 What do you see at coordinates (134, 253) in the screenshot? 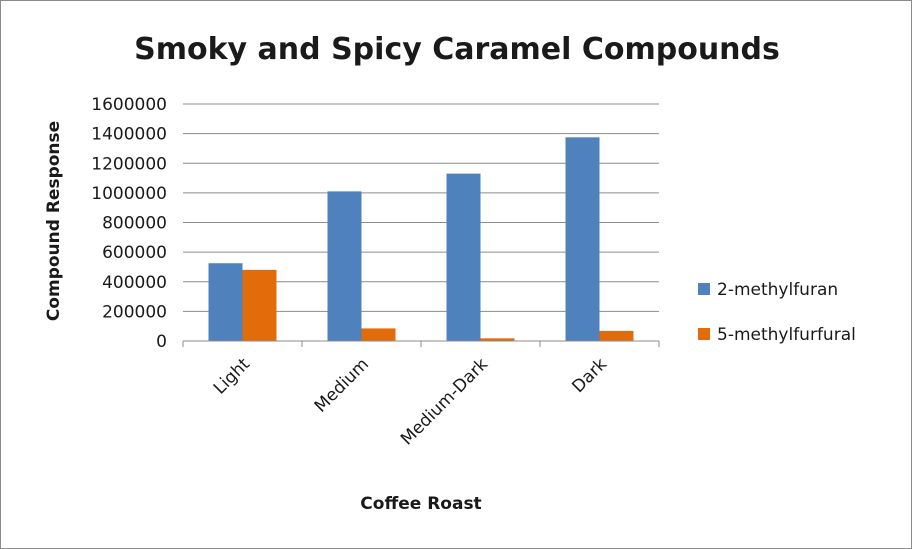
I see `y-tick-label: 600000` at bounding box center [134, 253].